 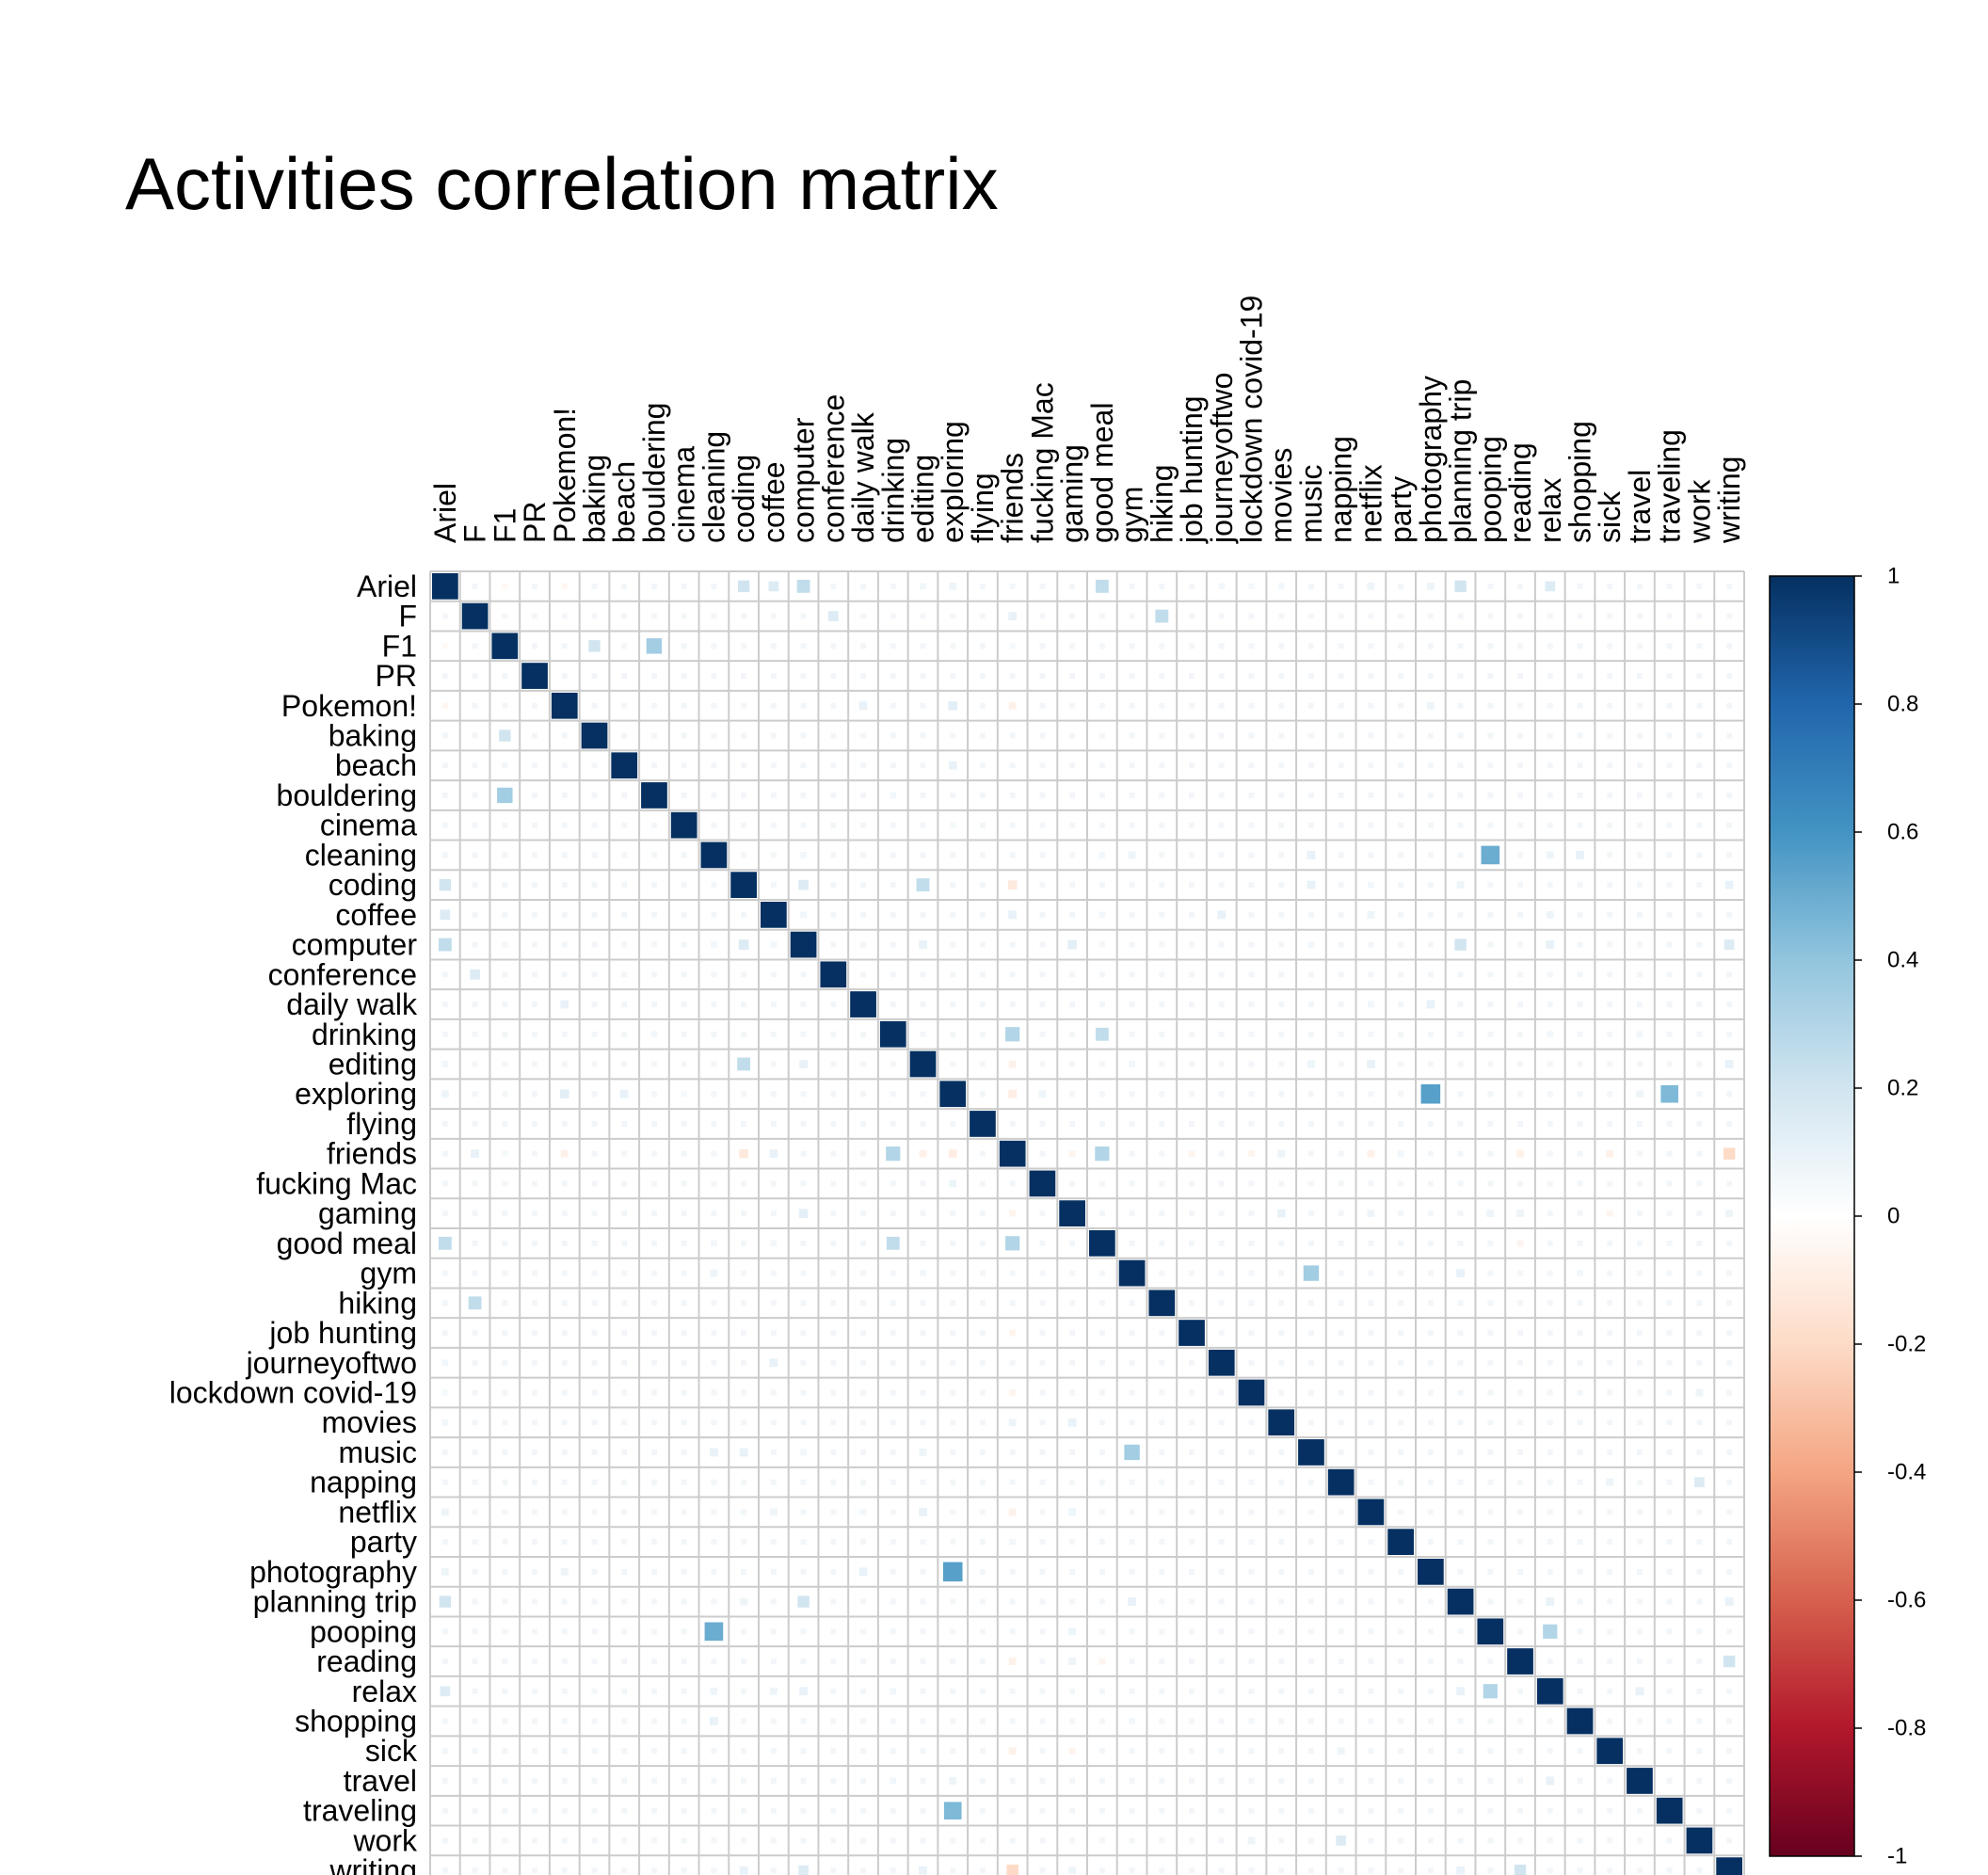 I want to click on column-label: editing, so click(x=923, y=499).